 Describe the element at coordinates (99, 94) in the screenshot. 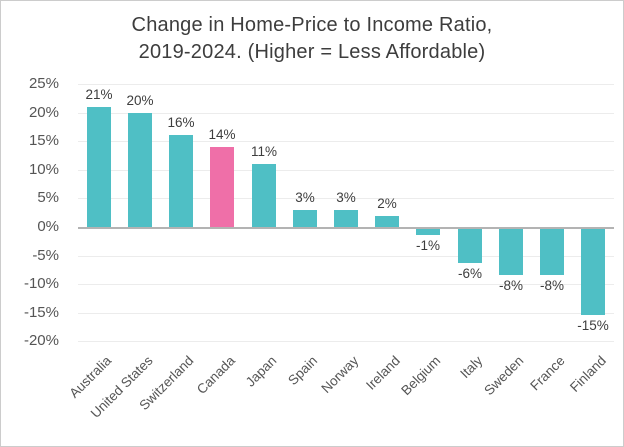

I see `bar-value-label: 21%` at that location.